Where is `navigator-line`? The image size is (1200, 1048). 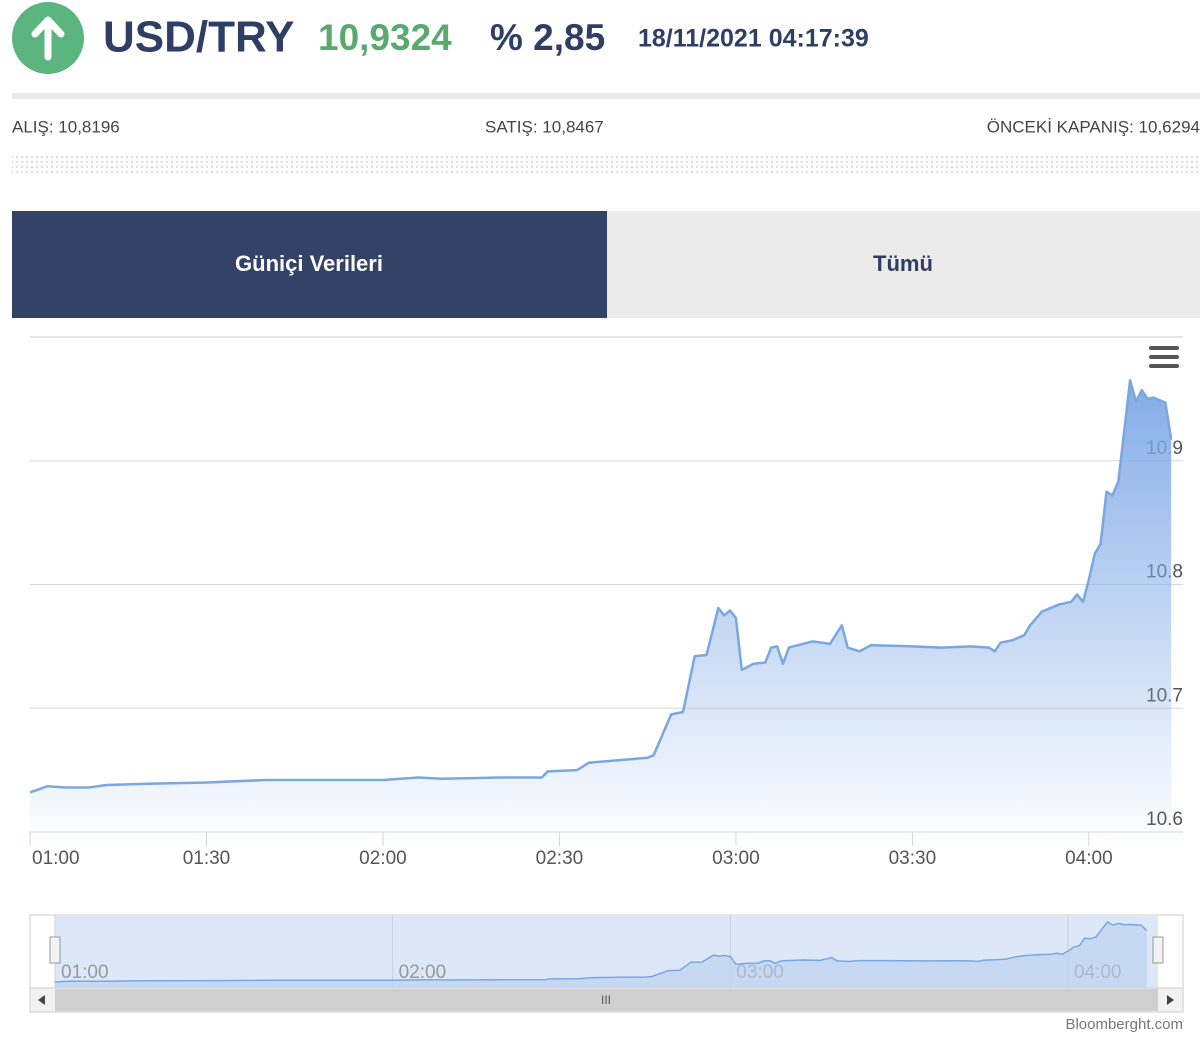 navigator-line is located at coordinates (601, 952).